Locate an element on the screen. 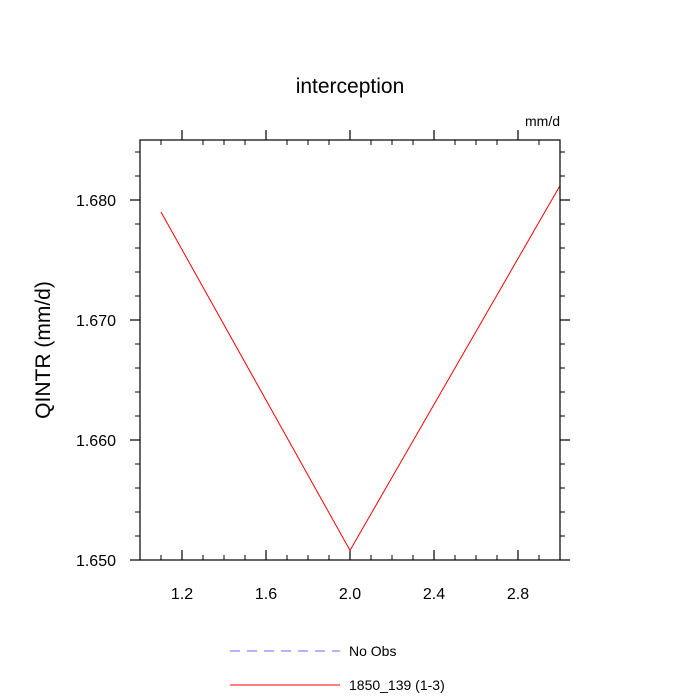 This screenshot has height=700, width=700. x-tick-label: 1.6 is located at coordinates (266, 594).